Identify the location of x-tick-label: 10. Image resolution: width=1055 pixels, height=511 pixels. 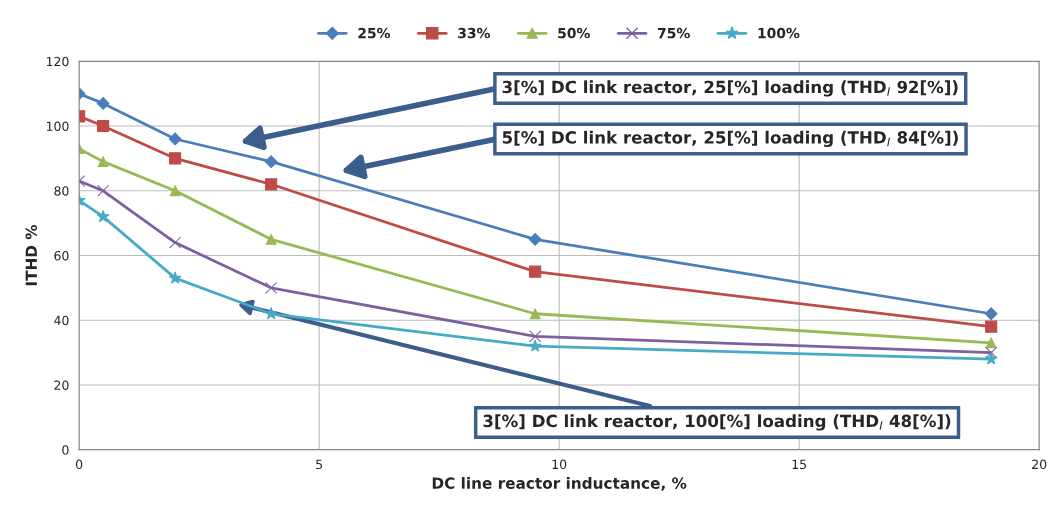
(559, 464).